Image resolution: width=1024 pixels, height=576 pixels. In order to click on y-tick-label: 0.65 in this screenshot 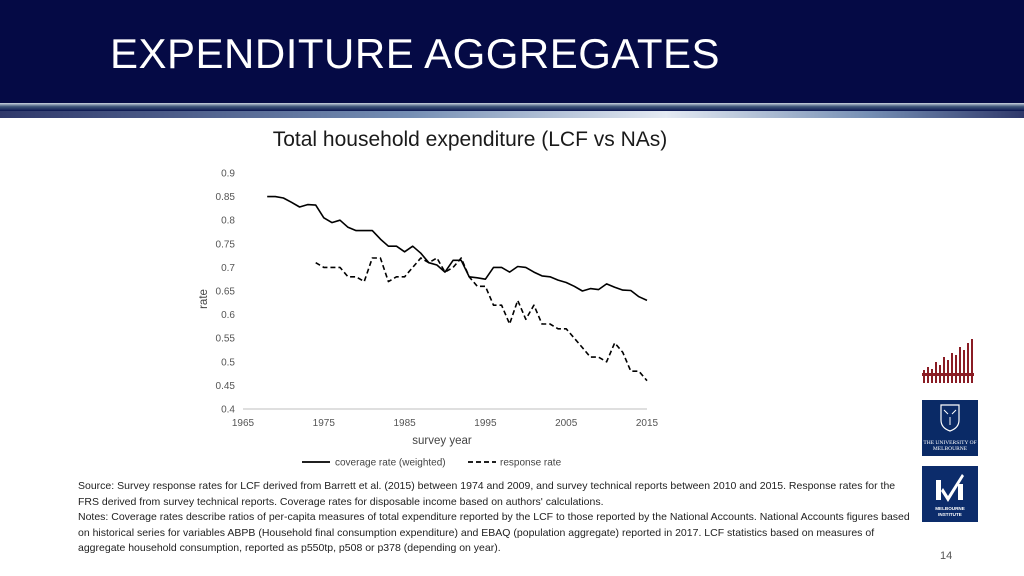, I will do `click(226, 292)`.